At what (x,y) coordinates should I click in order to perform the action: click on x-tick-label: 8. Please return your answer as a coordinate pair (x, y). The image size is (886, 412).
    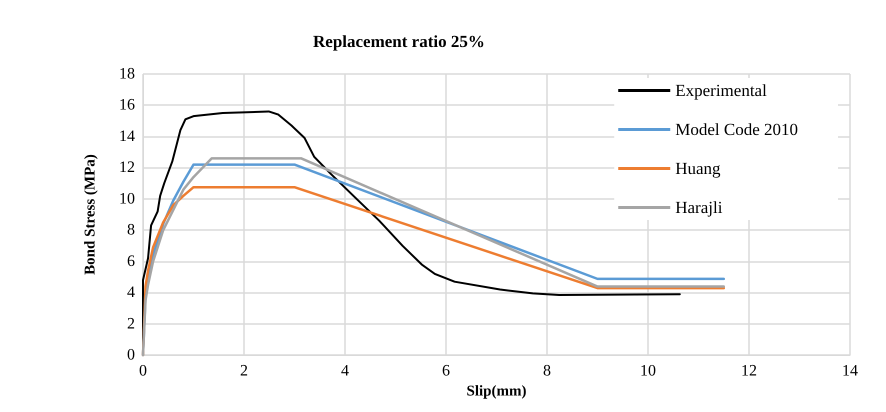
    Looking at the image, I should click on (547, 371).